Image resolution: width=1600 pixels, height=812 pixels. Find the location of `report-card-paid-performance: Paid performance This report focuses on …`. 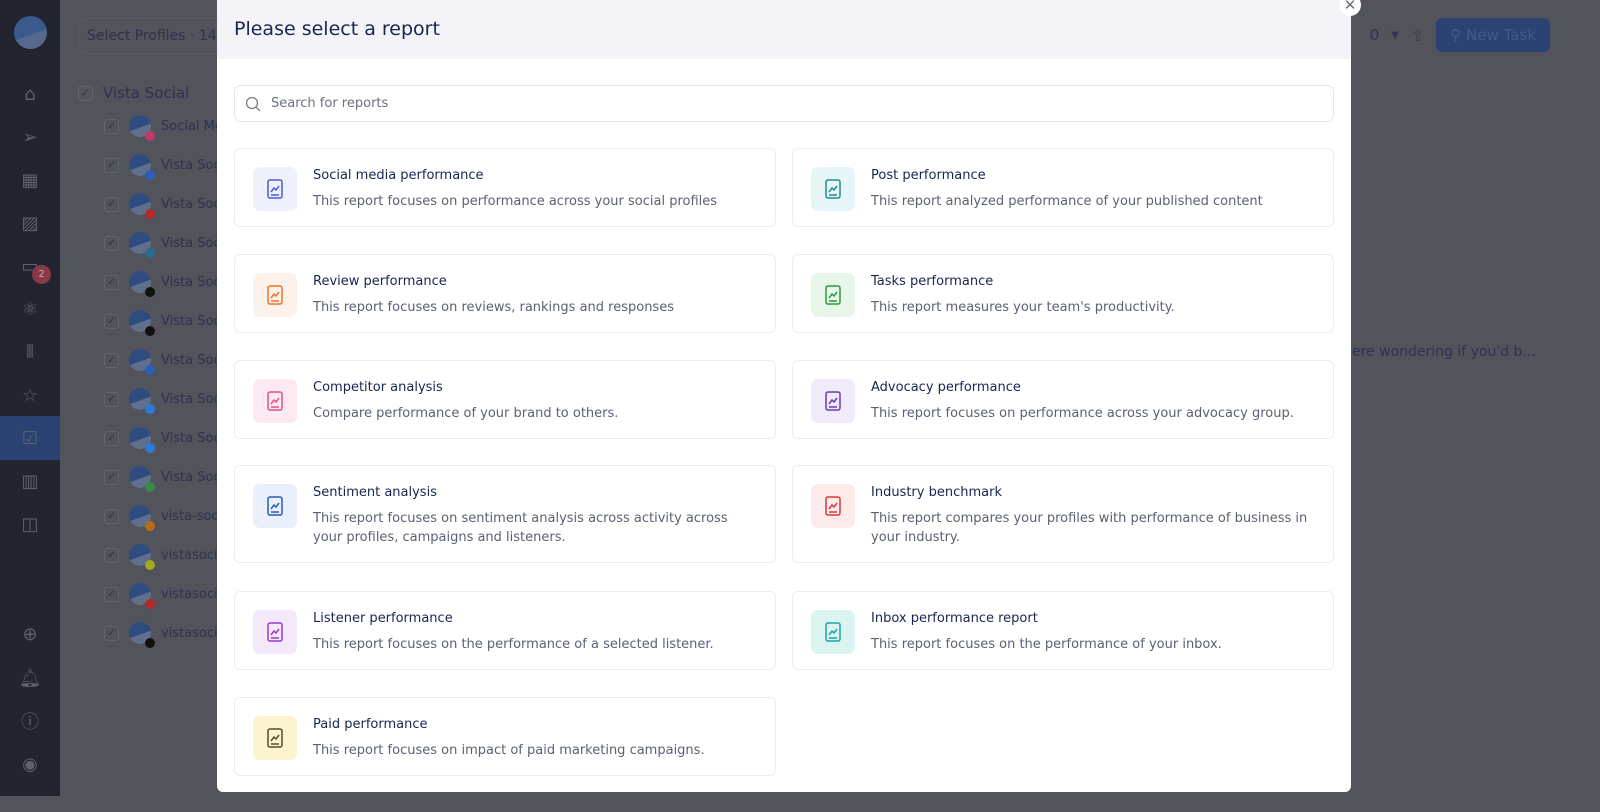

report-card-paid-performance: Paid performance This report focuses on … is located at coordinates (505, 736).